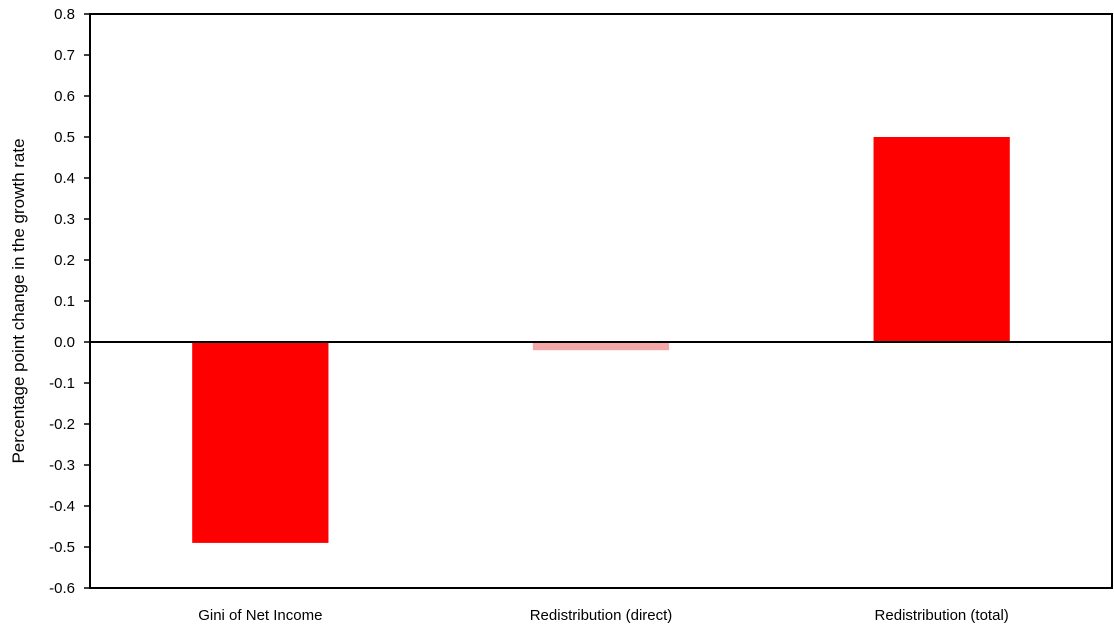 The image size is (1114, 627). Describe the element at coordinates (62, 547) in the screenshot. I see `y-tick-label: -0.5` at that location.